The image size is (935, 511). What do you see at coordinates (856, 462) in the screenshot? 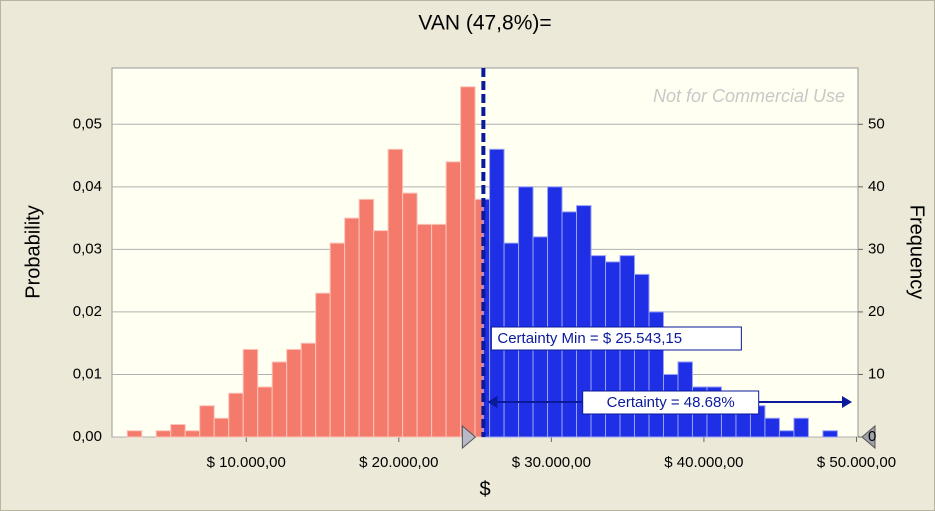
I see `x-tick-label: $ 50.000,00` at bounding box center [856, 462].